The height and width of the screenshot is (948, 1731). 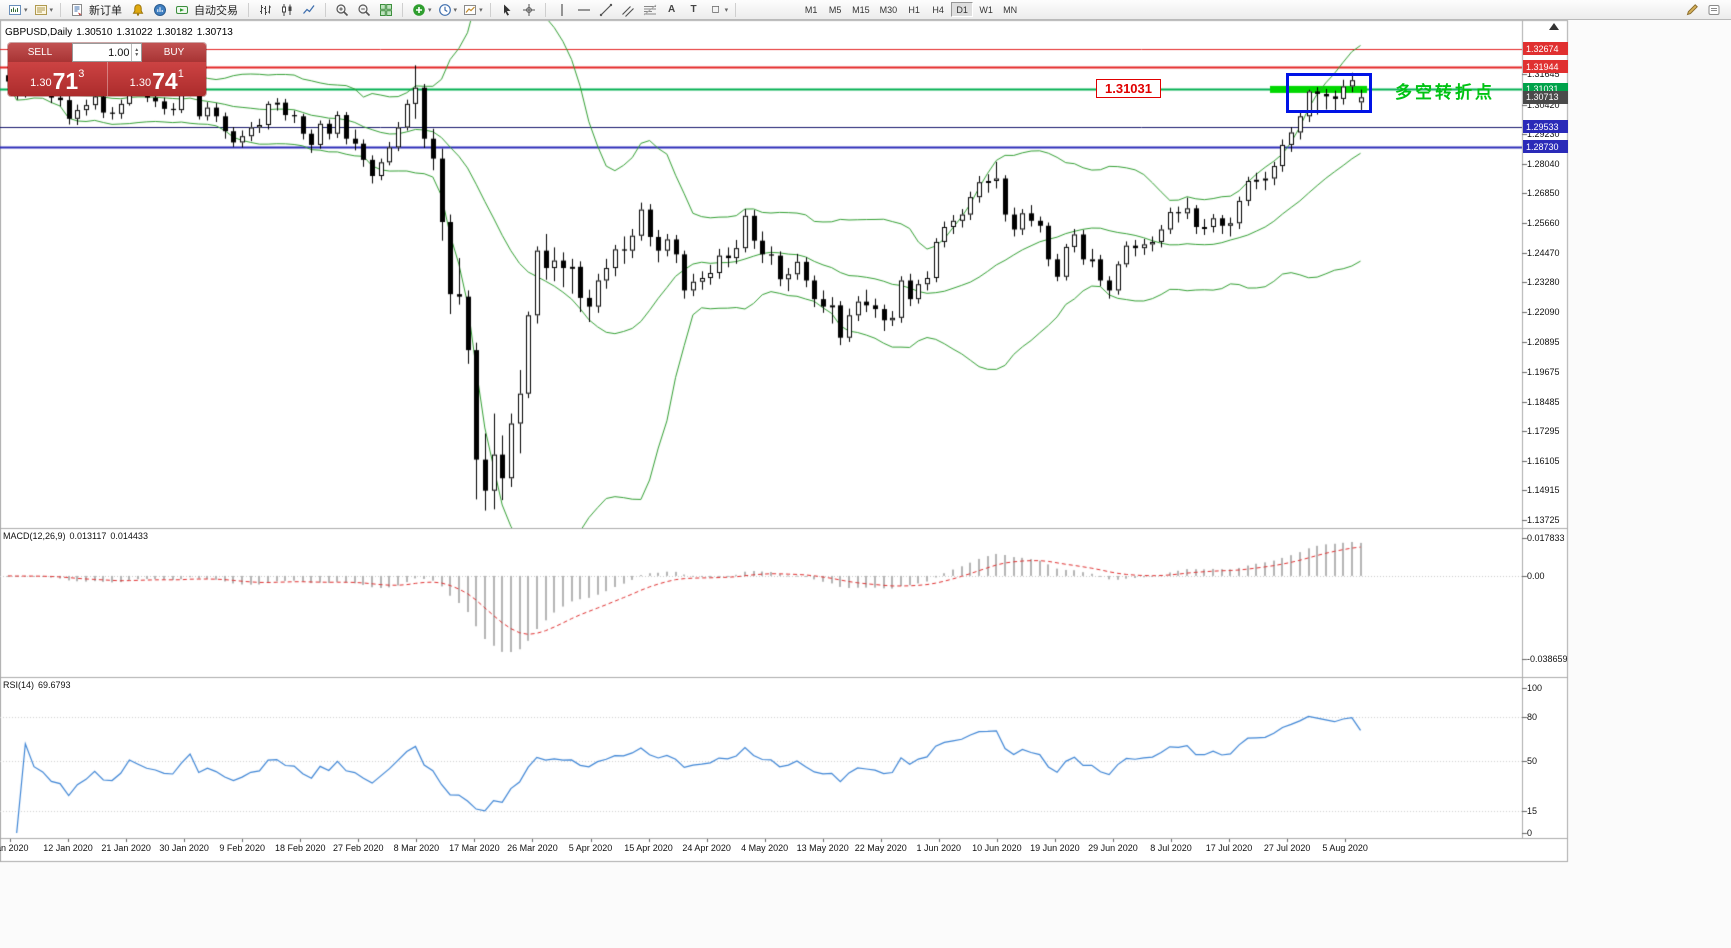 I want to click on indicators-icon, so click(x=419, y=10).